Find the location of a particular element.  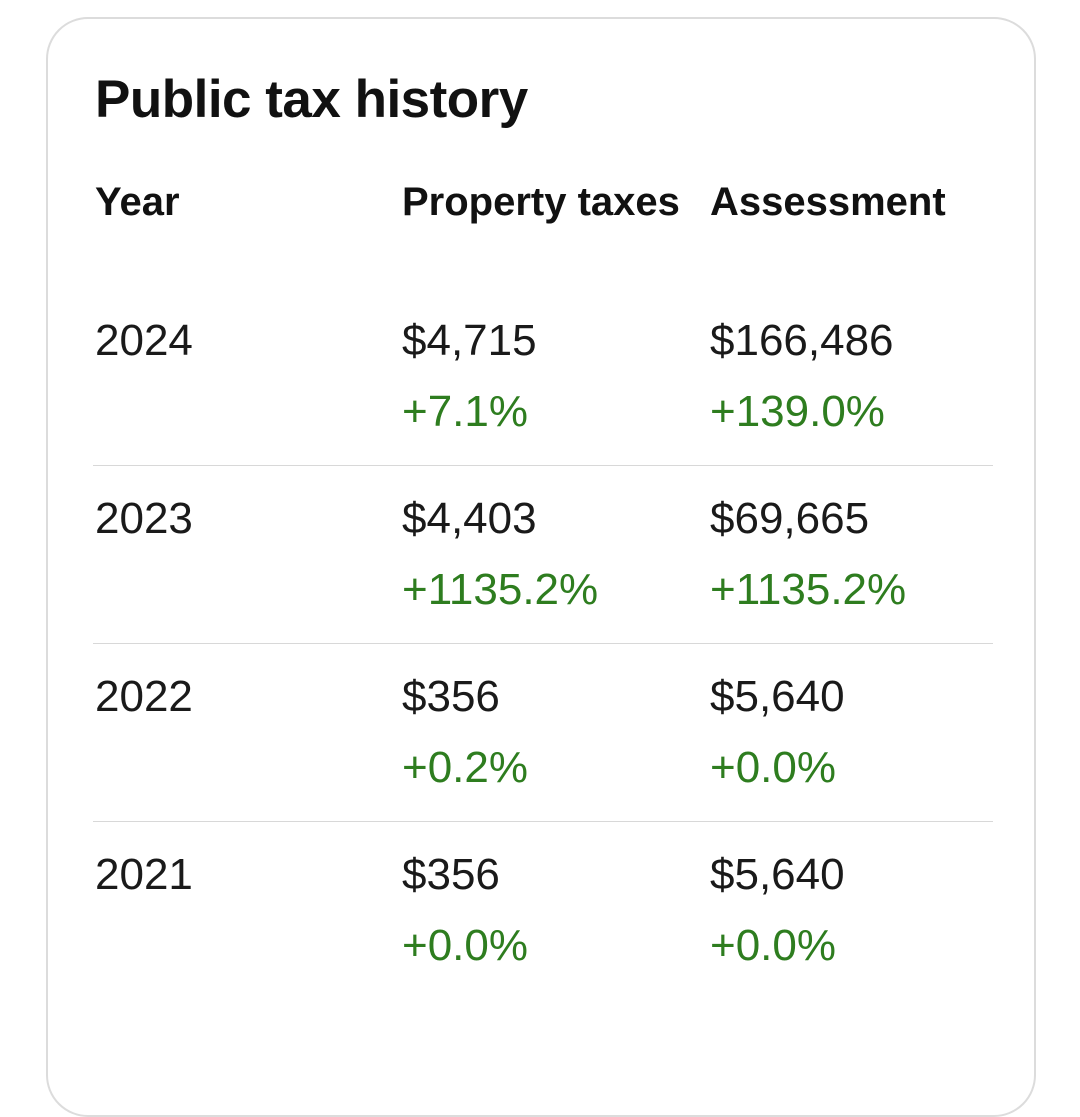

table-row: 2022 $356 +0.2% $5,640 +0.0% is located at coordinates (543, 733).